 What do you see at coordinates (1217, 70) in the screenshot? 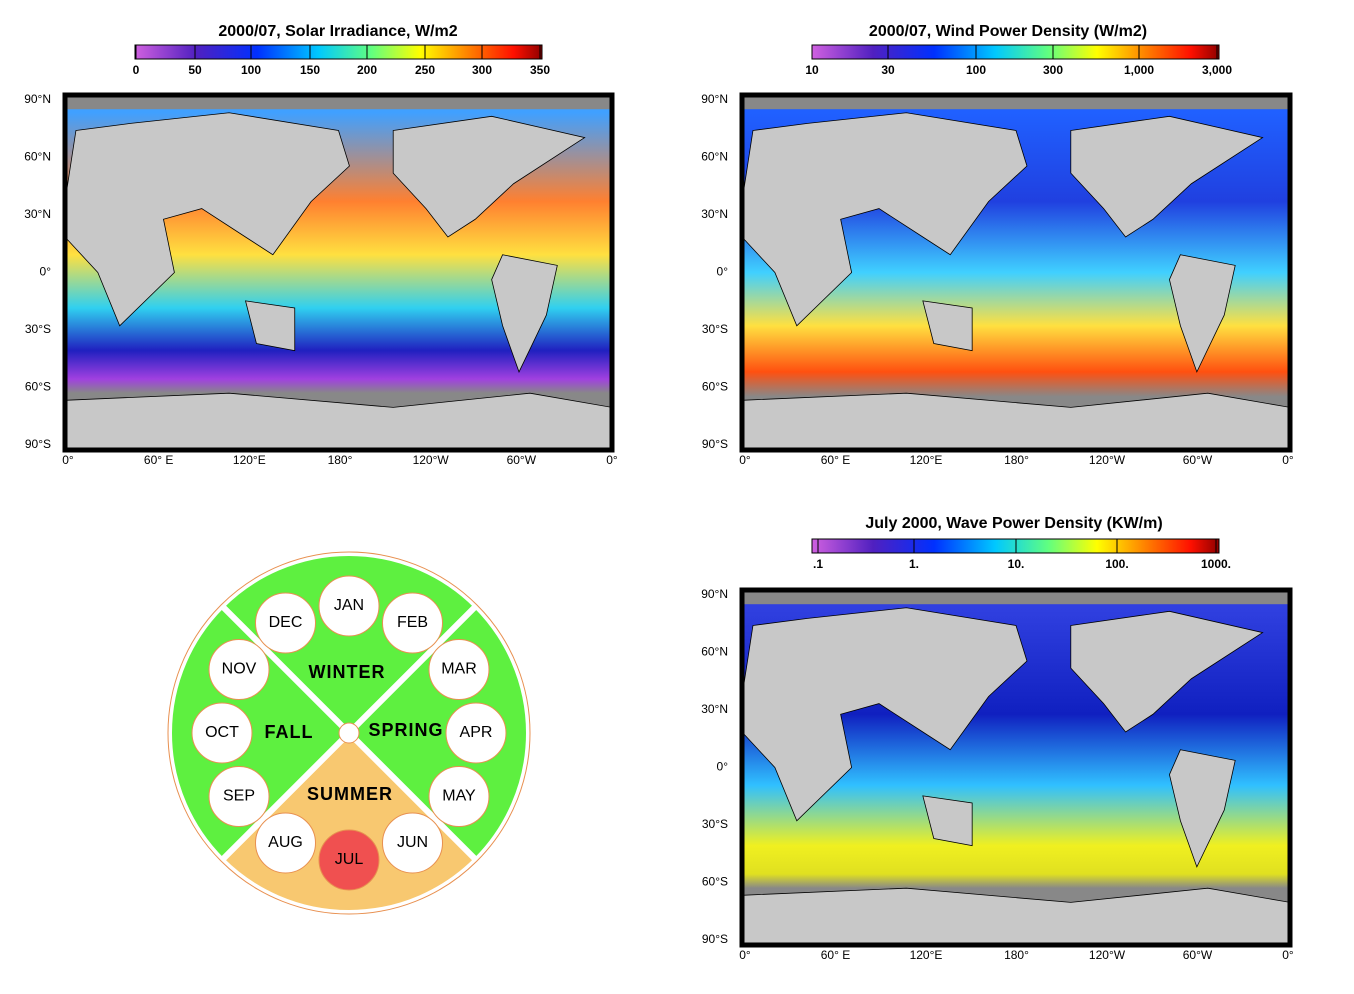
I see `colorbar-label: 3,000` at bounding box center [1217, 70].